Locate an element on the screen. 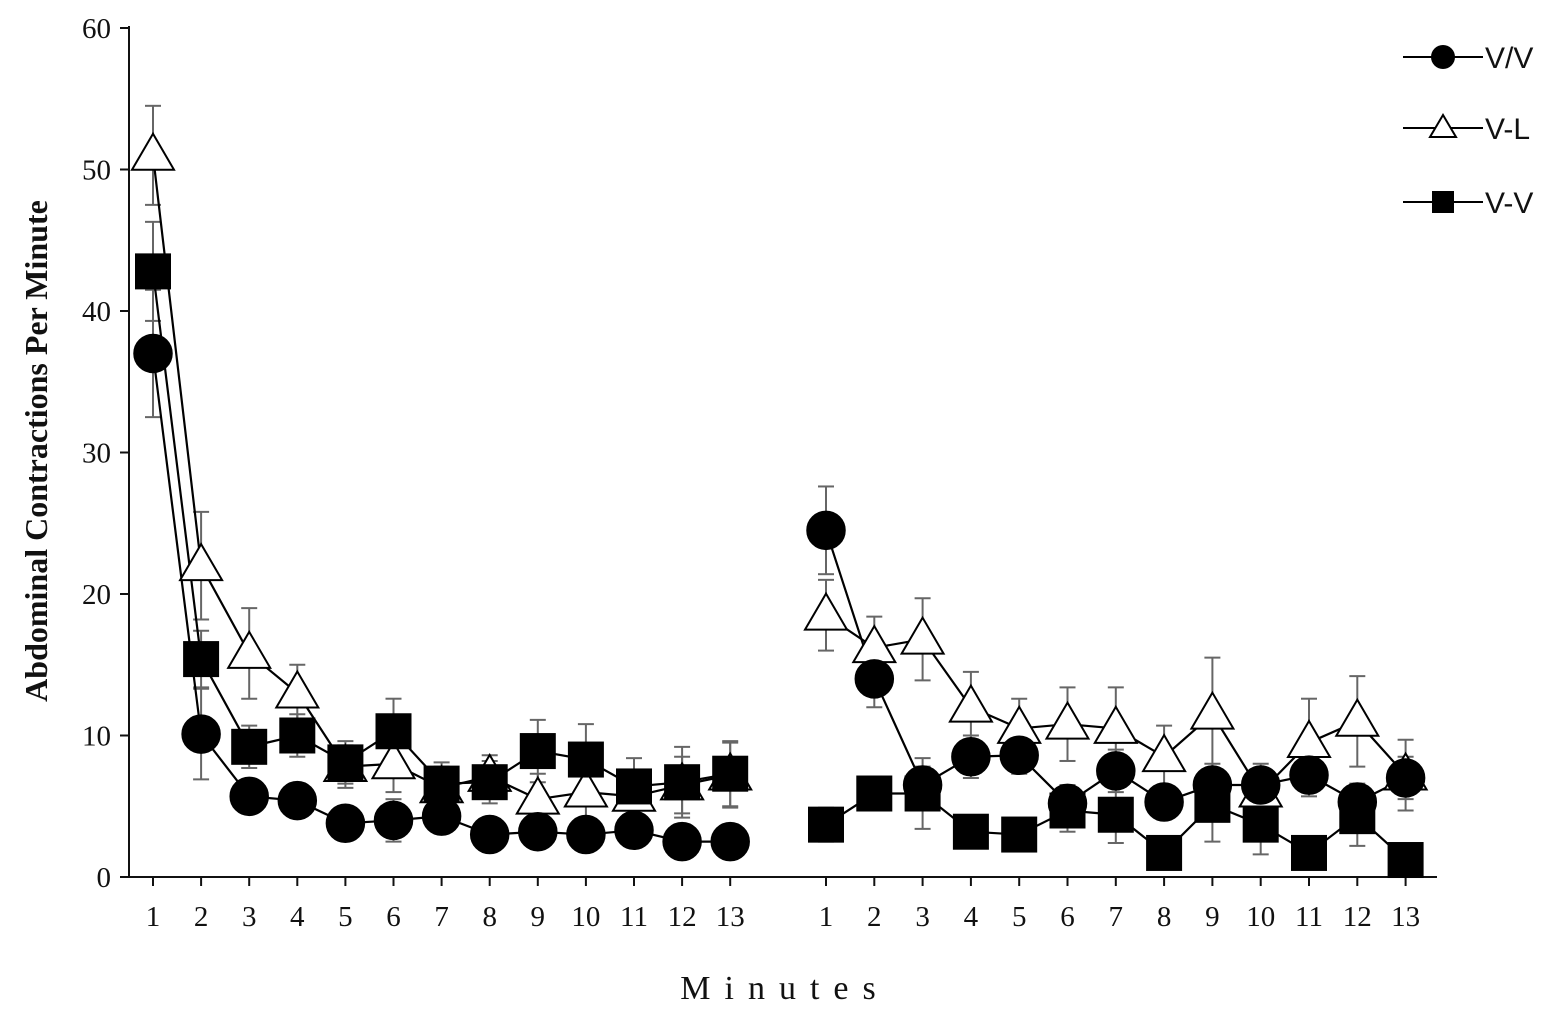  x-tick-label: 5 is located at coordinates (1019, 917).